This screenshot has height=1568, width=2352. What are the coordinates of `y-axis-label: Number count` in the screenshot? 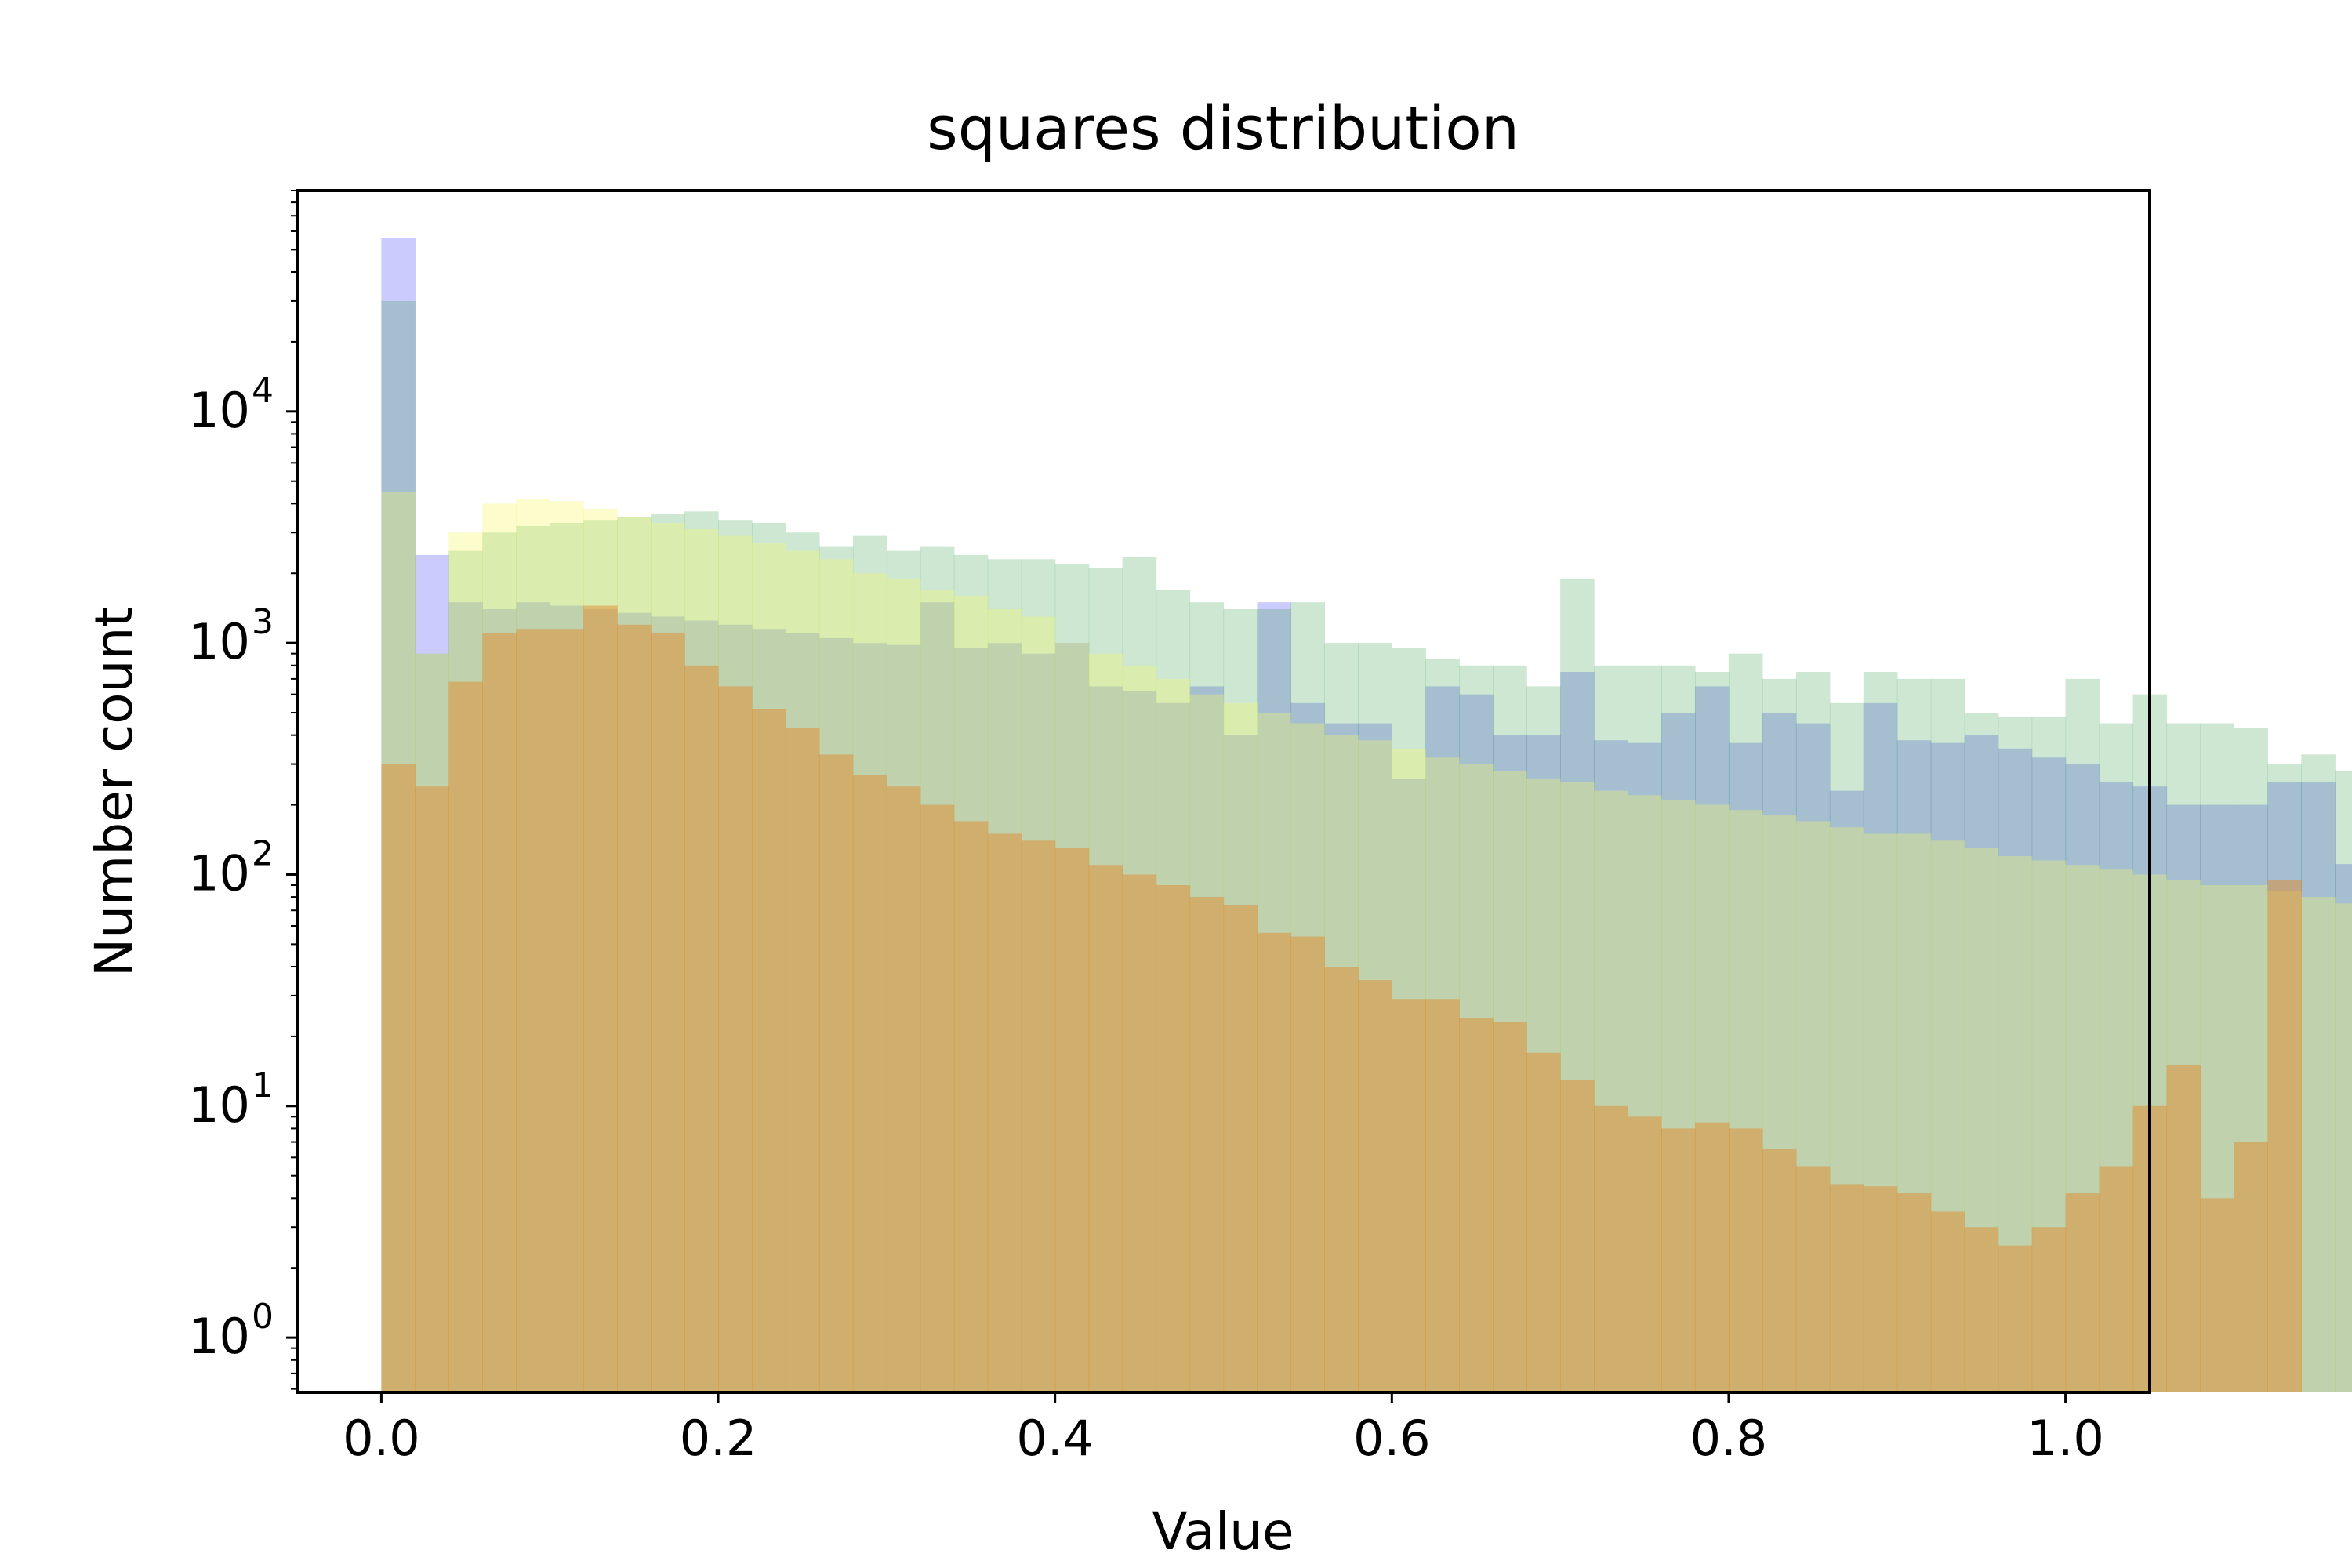 It's located at (114, 792).